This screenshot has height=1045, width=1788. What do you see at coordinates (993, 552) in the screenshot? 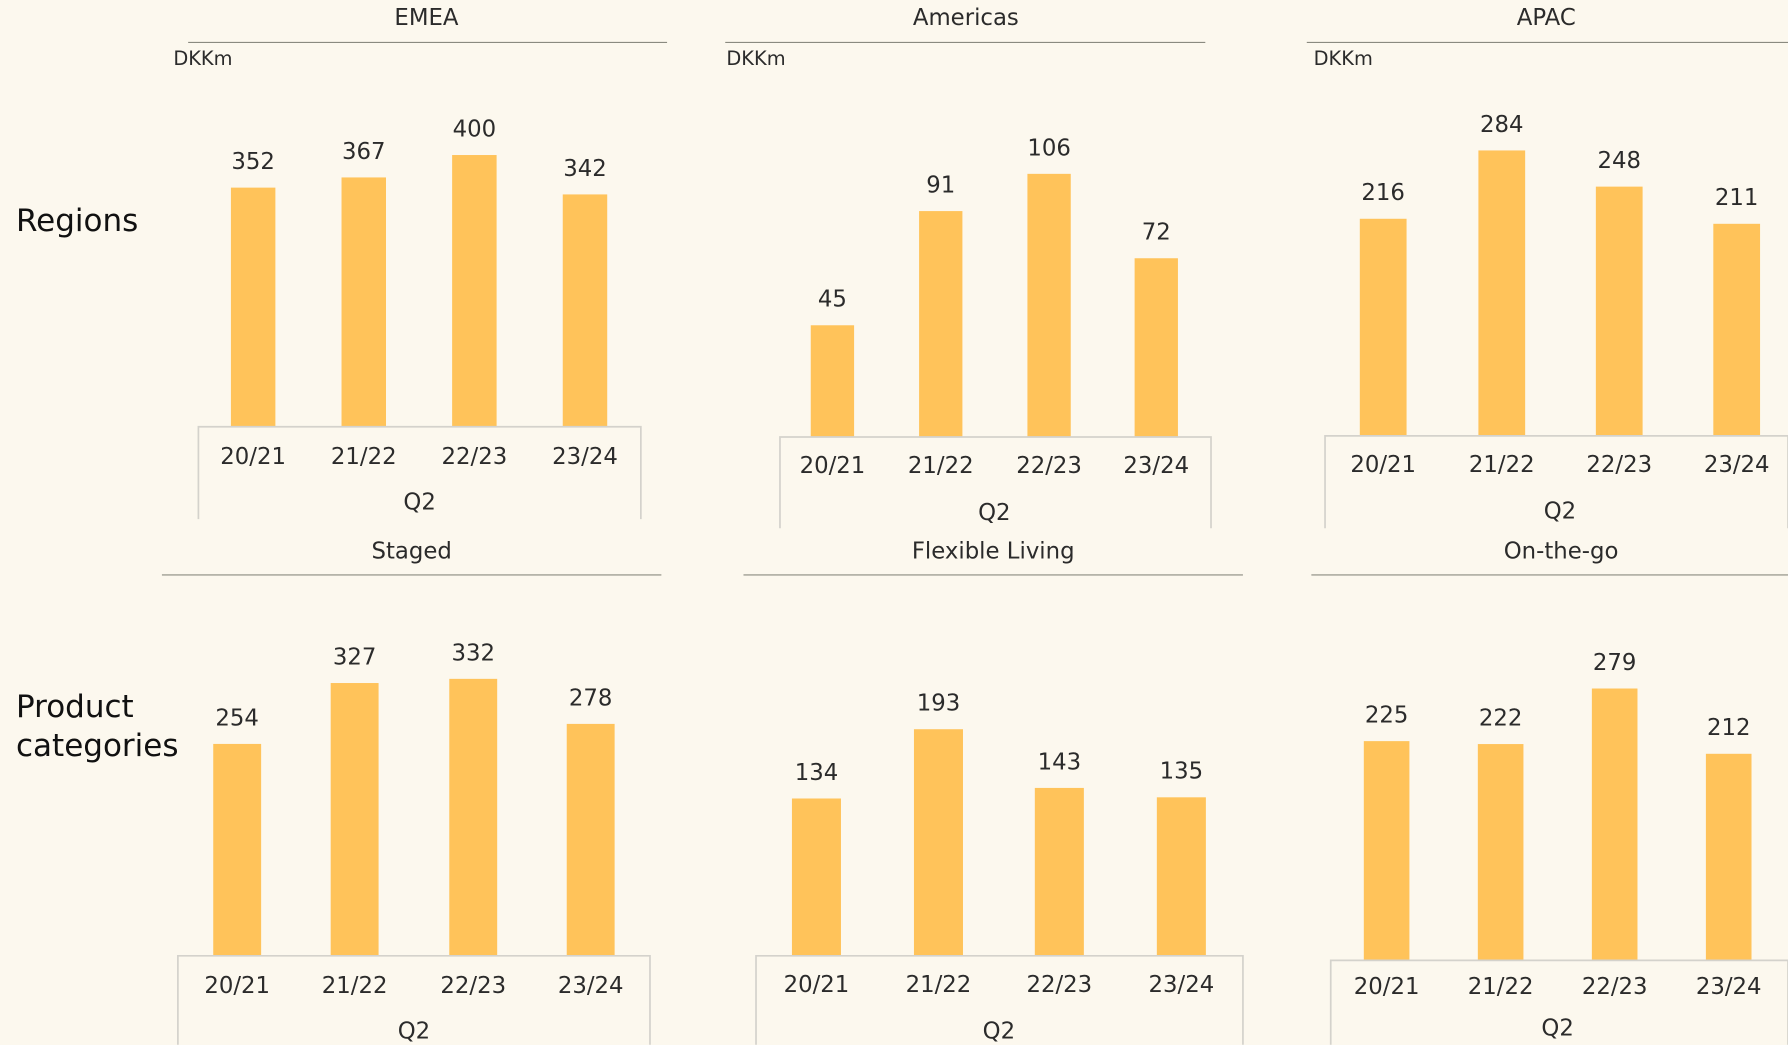
I see `chart-title: Flexible Living` at bounding box center [993, 552].